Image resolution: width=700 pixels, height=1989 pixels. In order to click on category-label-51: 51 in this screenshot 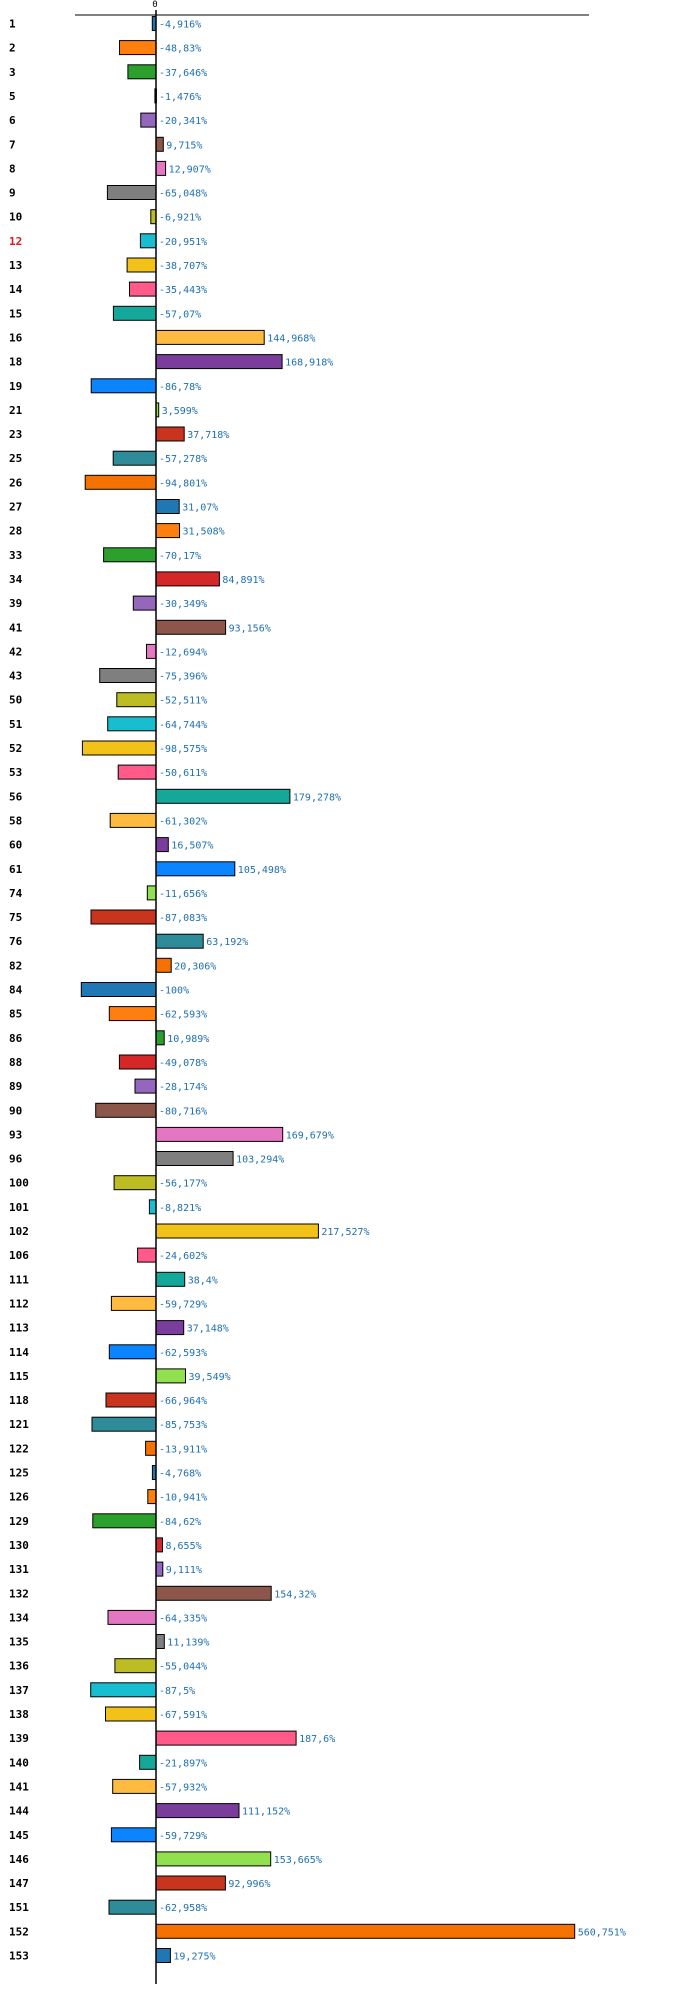, I will do `click(16, 724)`.